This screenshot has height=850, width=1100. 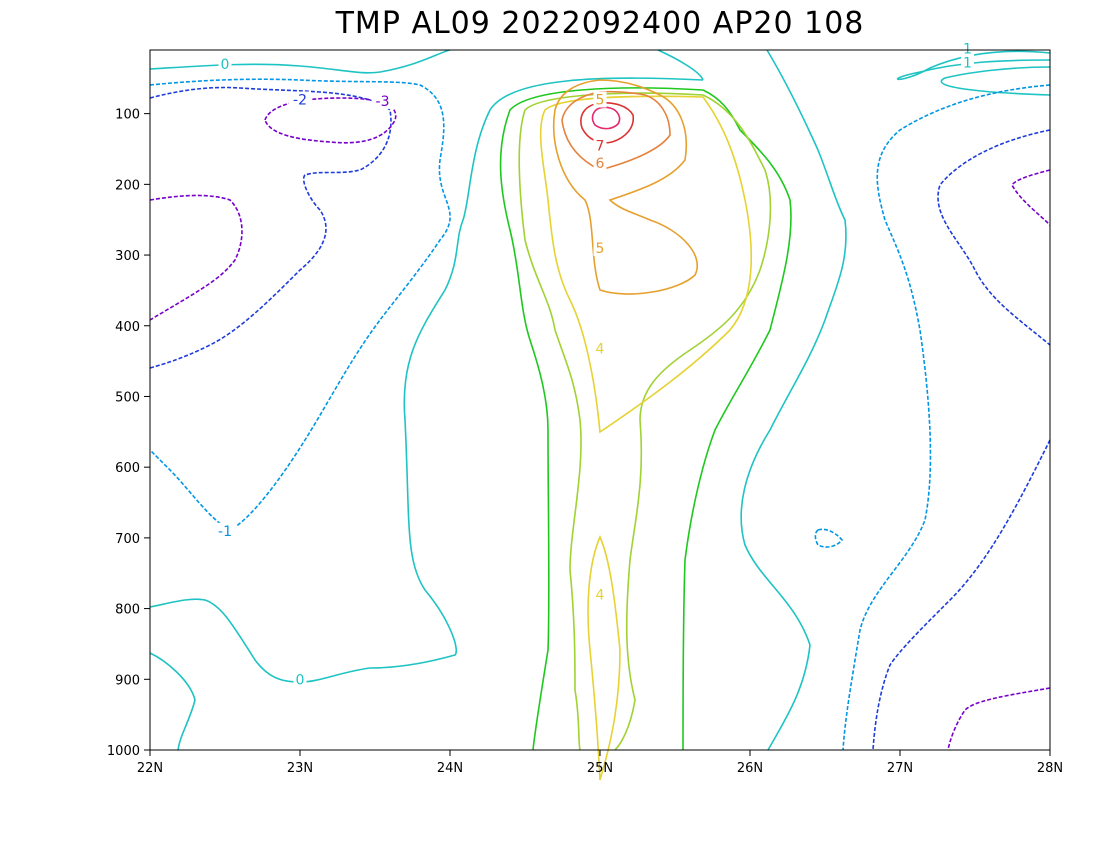 I want to click on x-tick-label: 24N, so click(x=450, y=768).